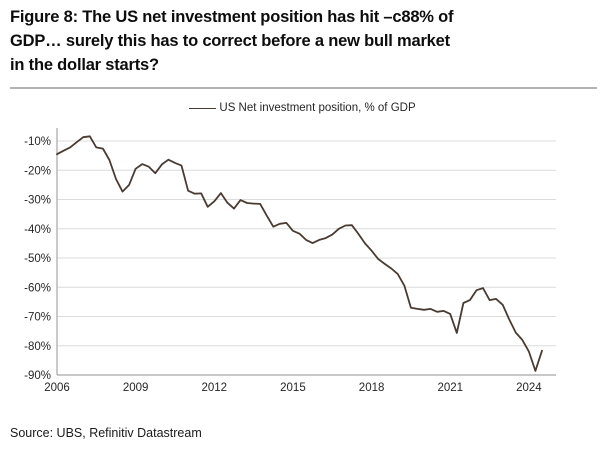  What do you see at coordinates (57, 388) in the screenshot?
I see `x-tick-label: 2006` at bounding box center [57, 388].